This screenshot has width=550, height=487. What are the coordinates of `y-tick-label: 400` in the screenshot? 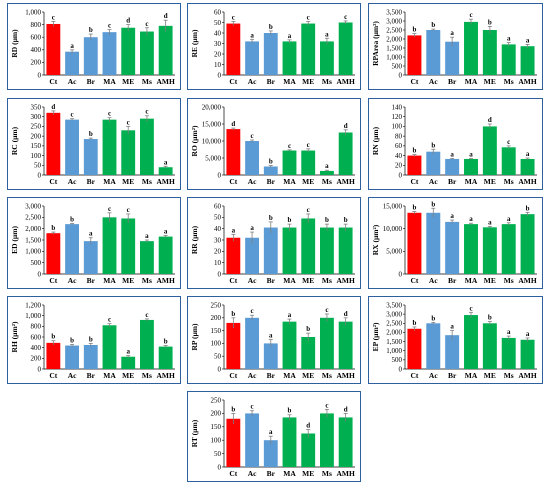 It's located at (36, 50).